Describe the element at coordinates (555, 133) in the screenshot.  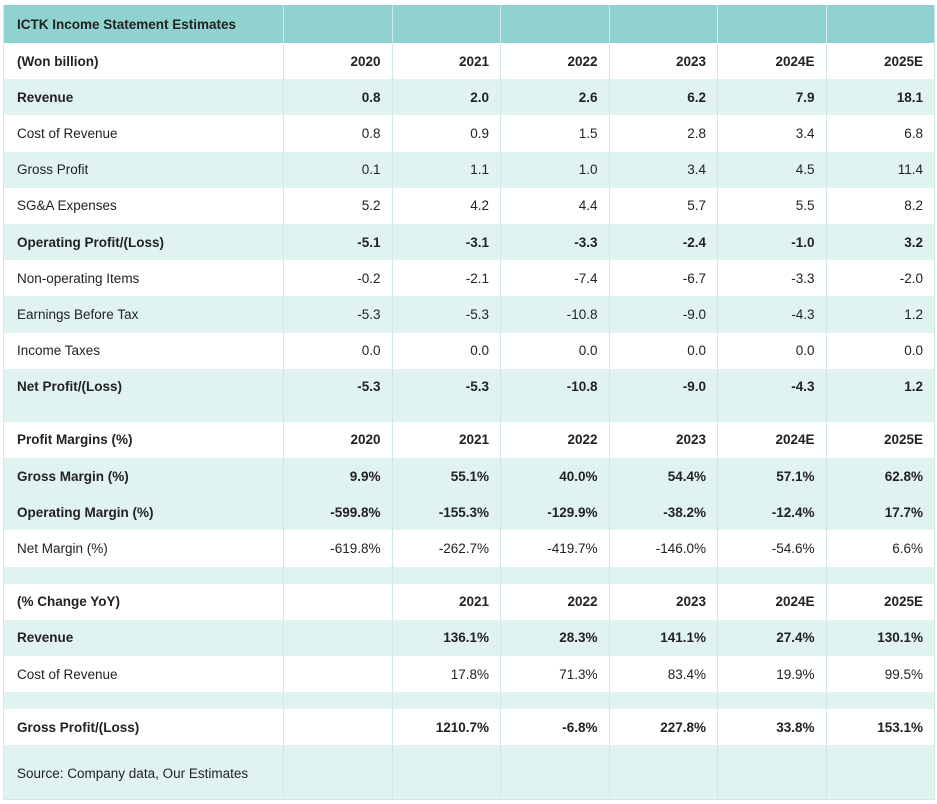
I see `value-cell: 1.5` at that location.